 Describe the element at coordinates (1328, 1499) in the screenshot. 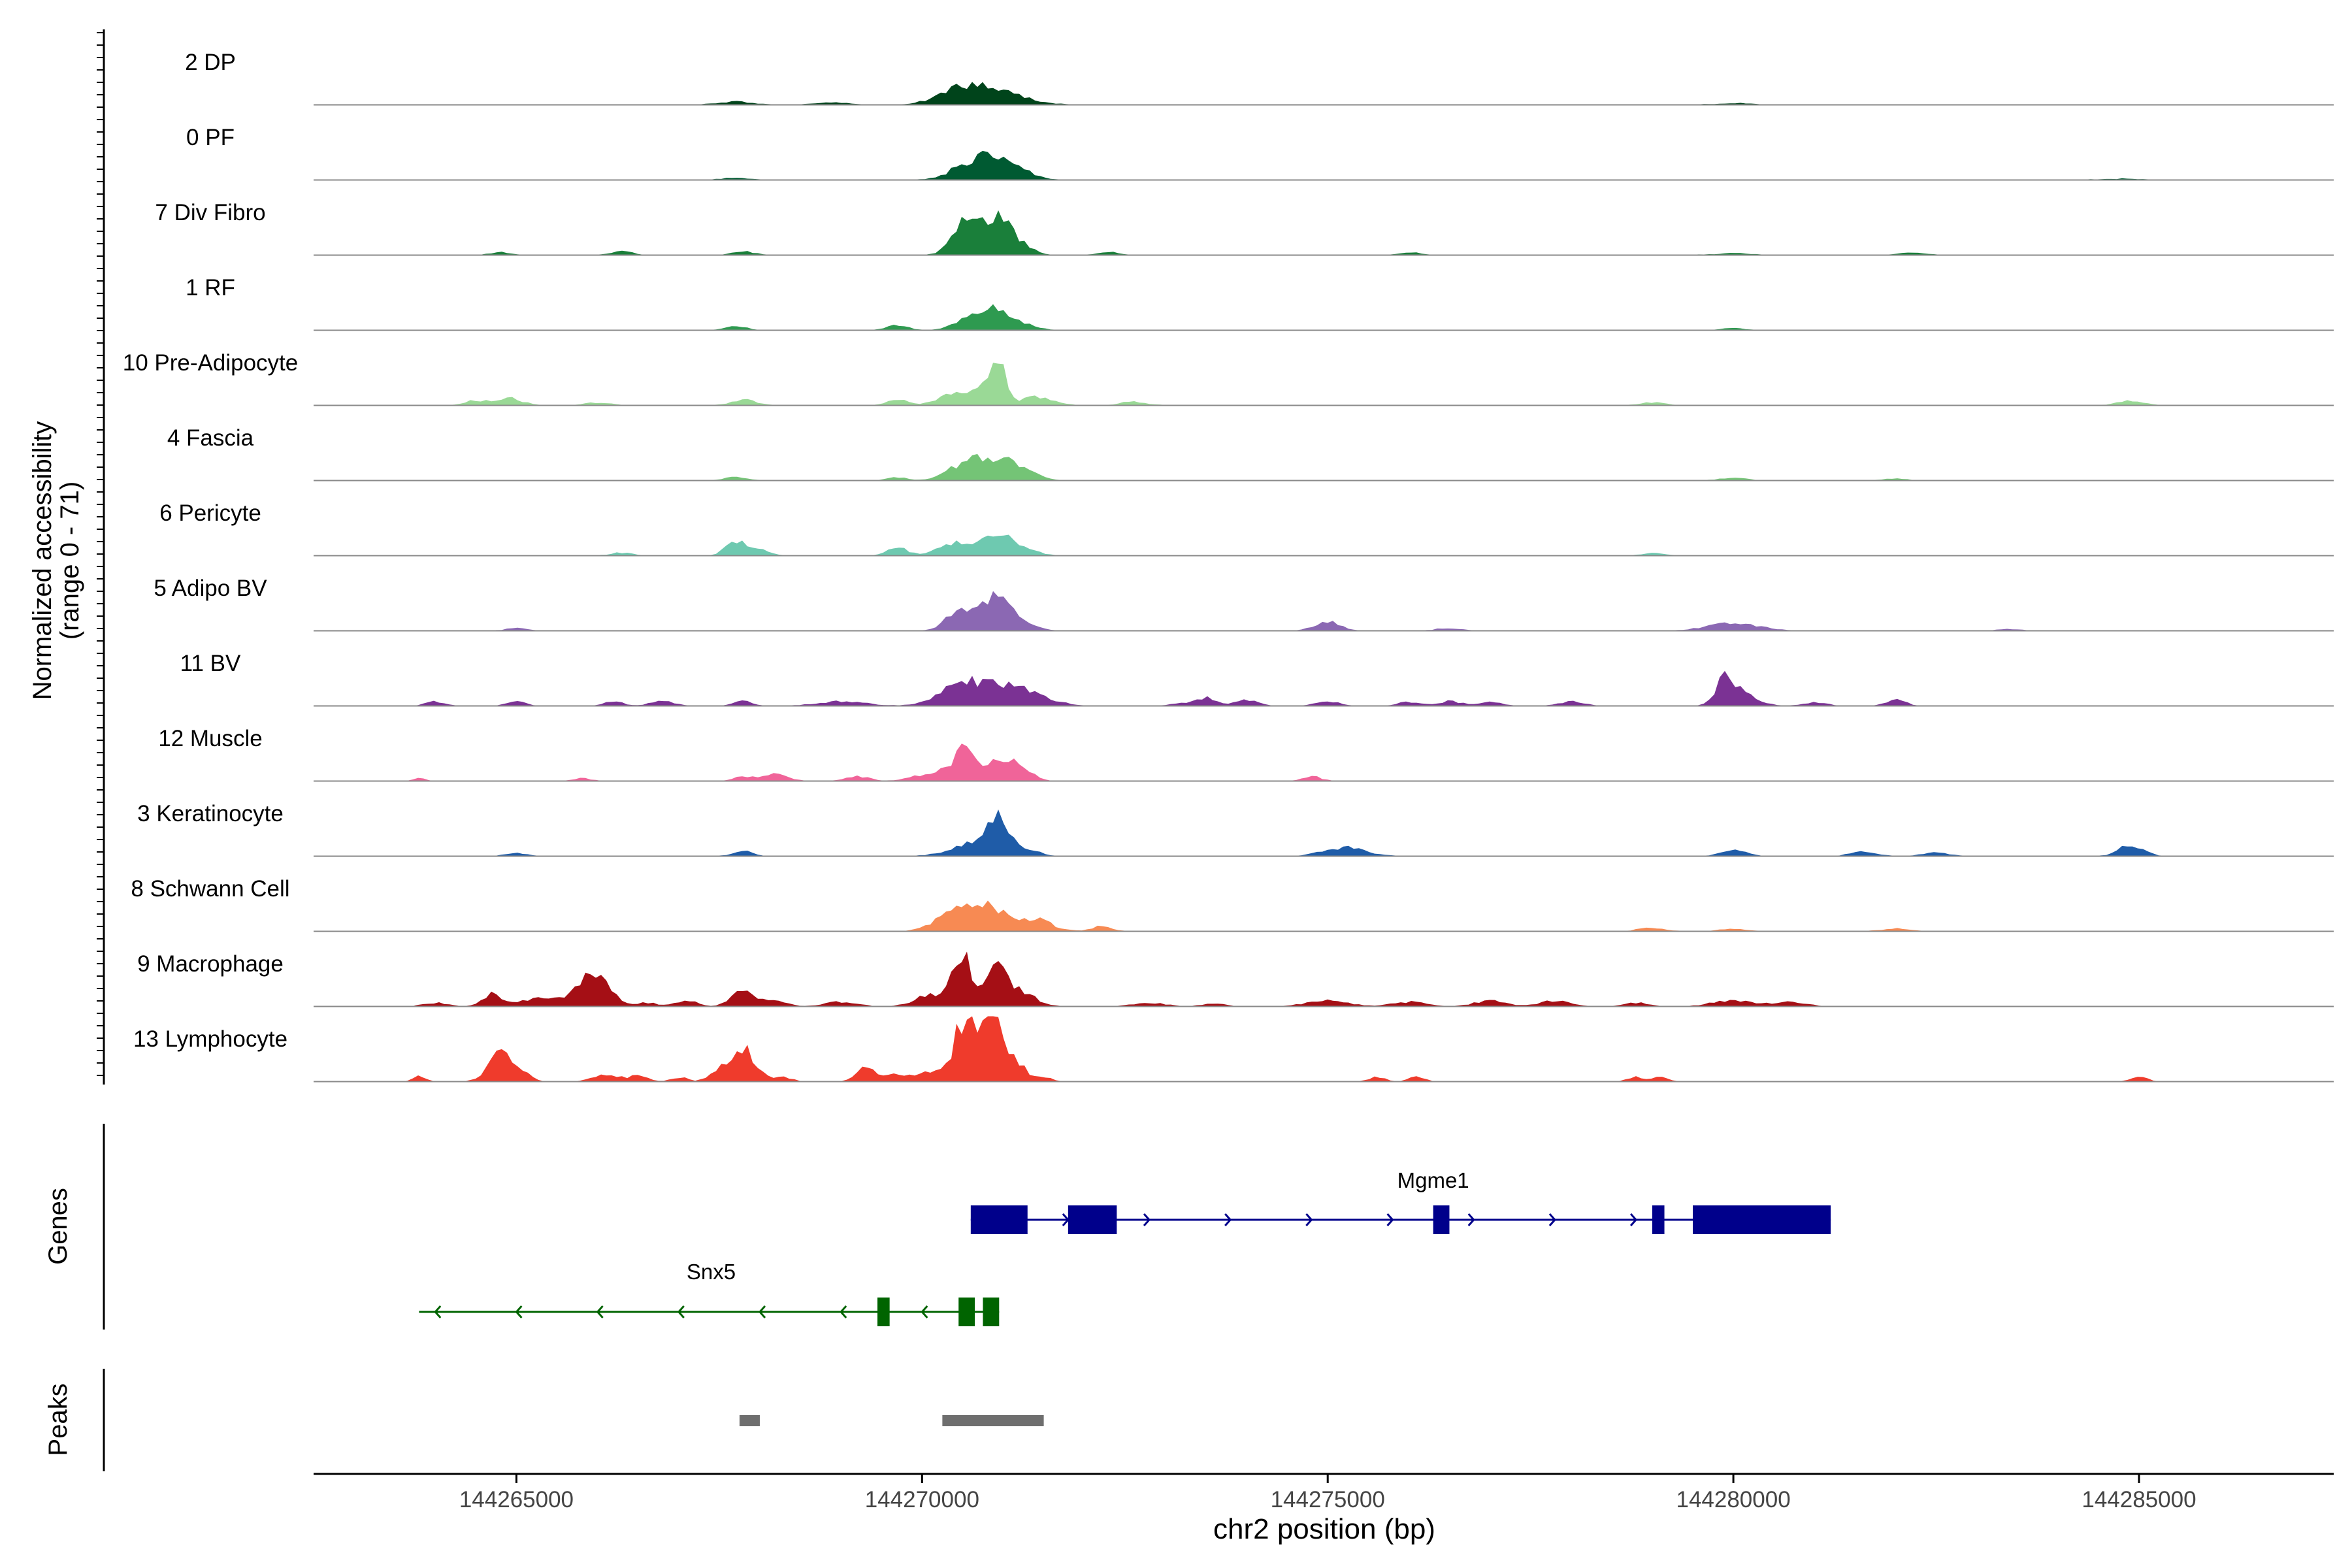

I see `x-tick-label: 144275000` at that location.